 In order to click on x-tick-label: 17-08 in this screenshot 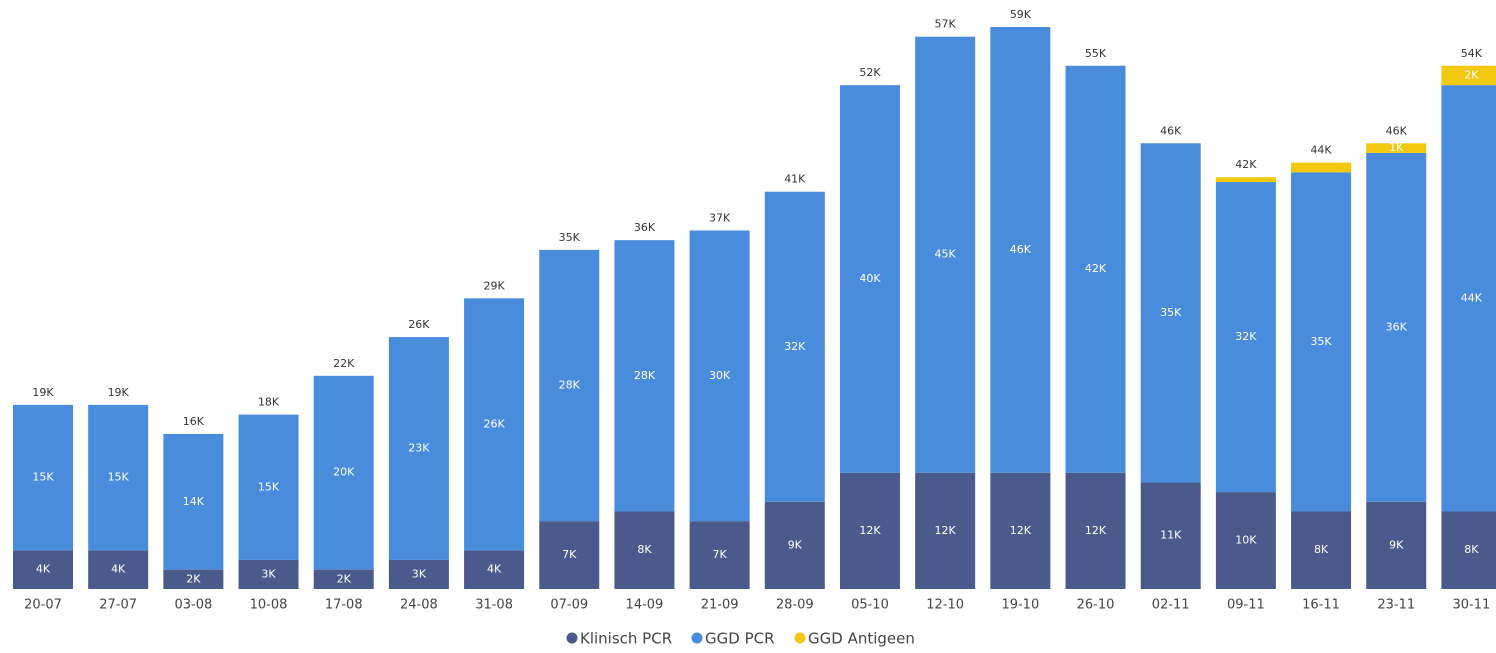, I will do `click(344, 605)`.